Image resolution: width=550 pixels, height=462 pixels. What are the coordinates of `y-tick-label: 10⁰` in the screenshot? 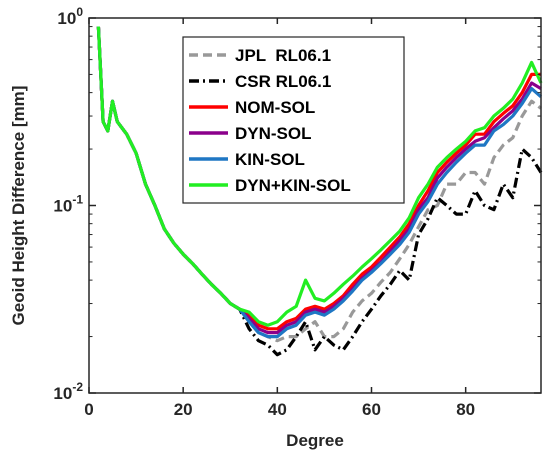 It's located at (70, 16).